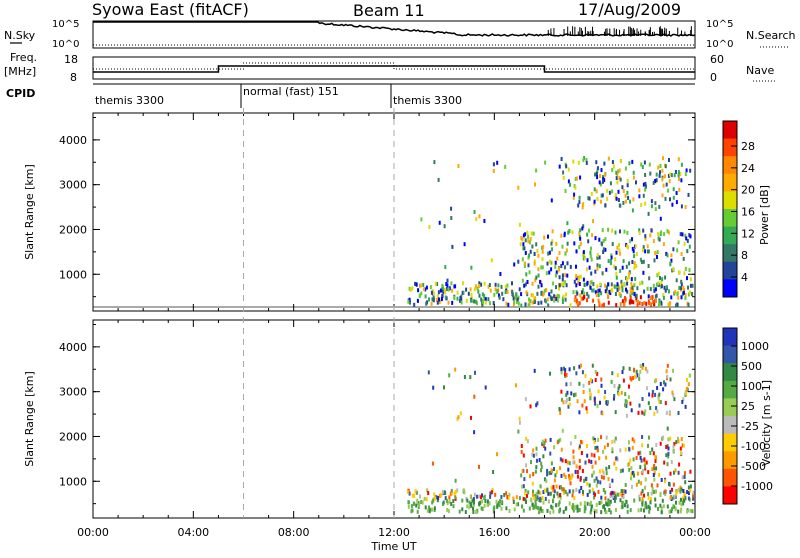  I want to click on time-axis: 00:00 04:00 08:00 12:00 16:00 20:00 00:00, so click(394, 532).